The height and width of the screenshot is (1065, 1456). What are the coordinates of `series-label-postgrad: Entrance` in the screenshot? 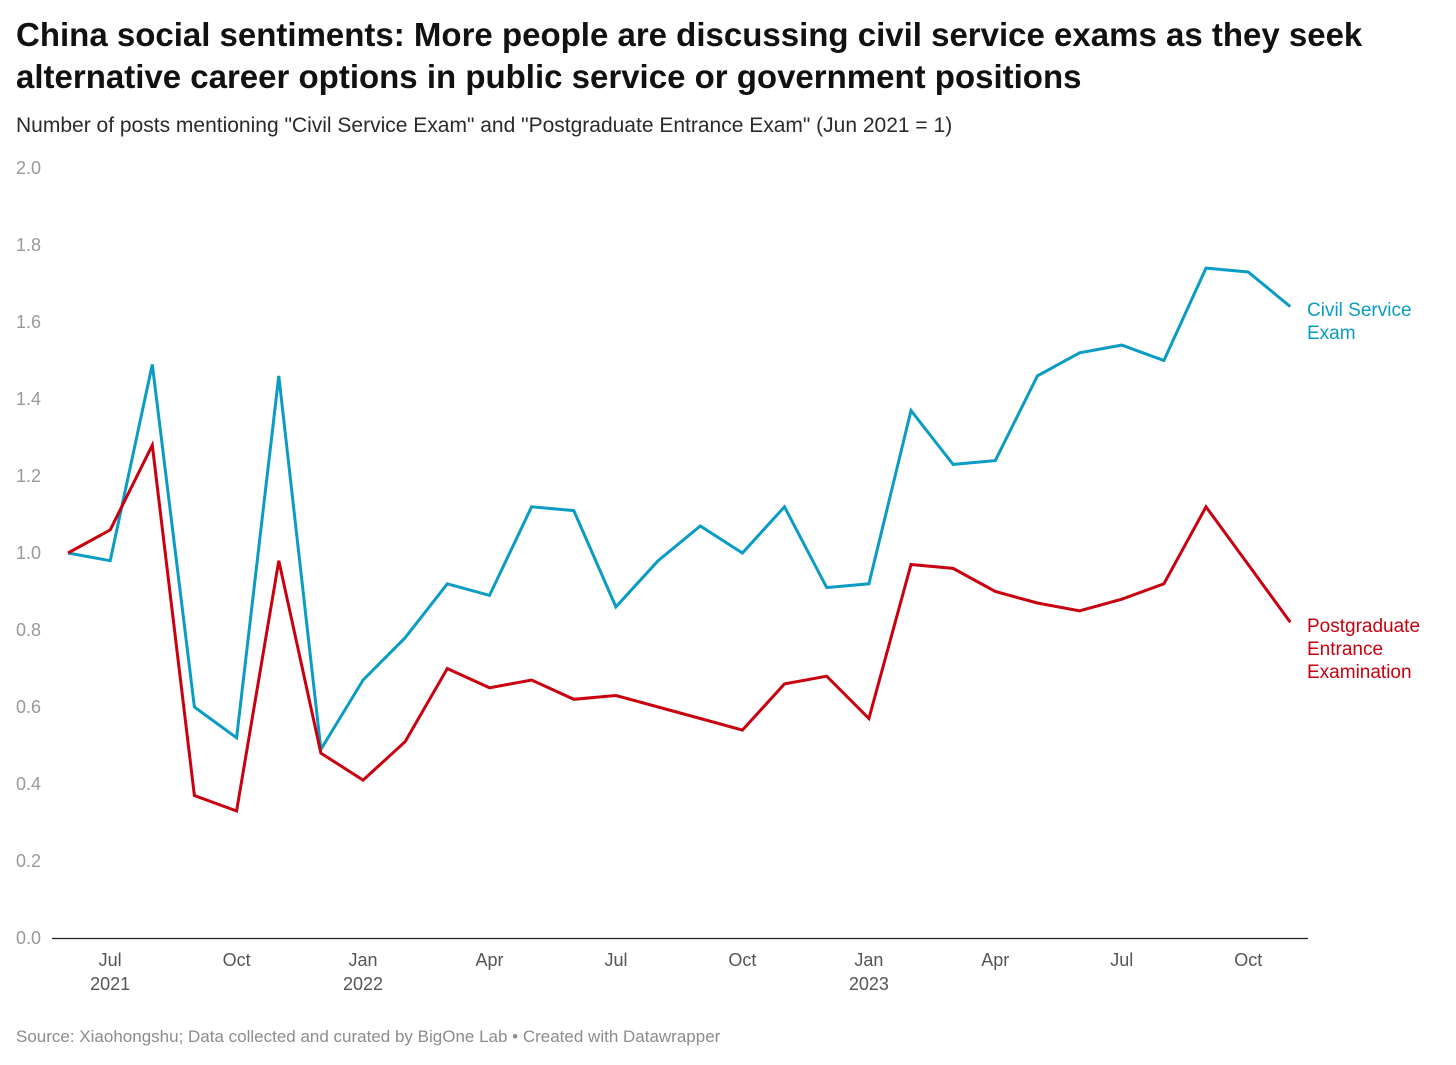 It's located at (1345, 649).